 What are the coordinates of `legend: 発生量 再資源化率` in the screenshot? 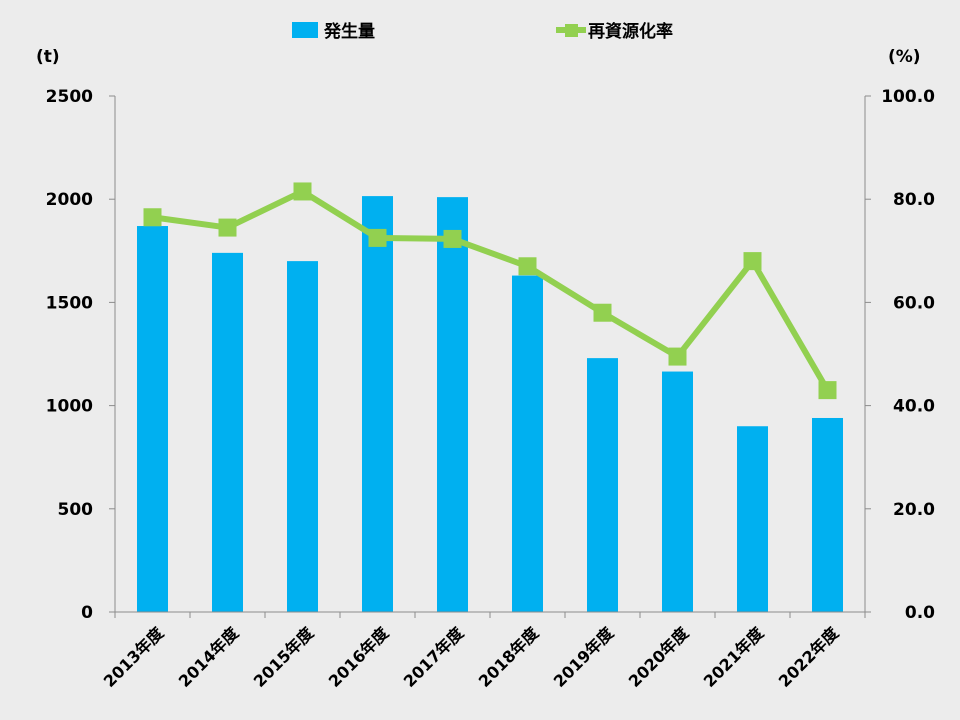 It's located at (482, 31).